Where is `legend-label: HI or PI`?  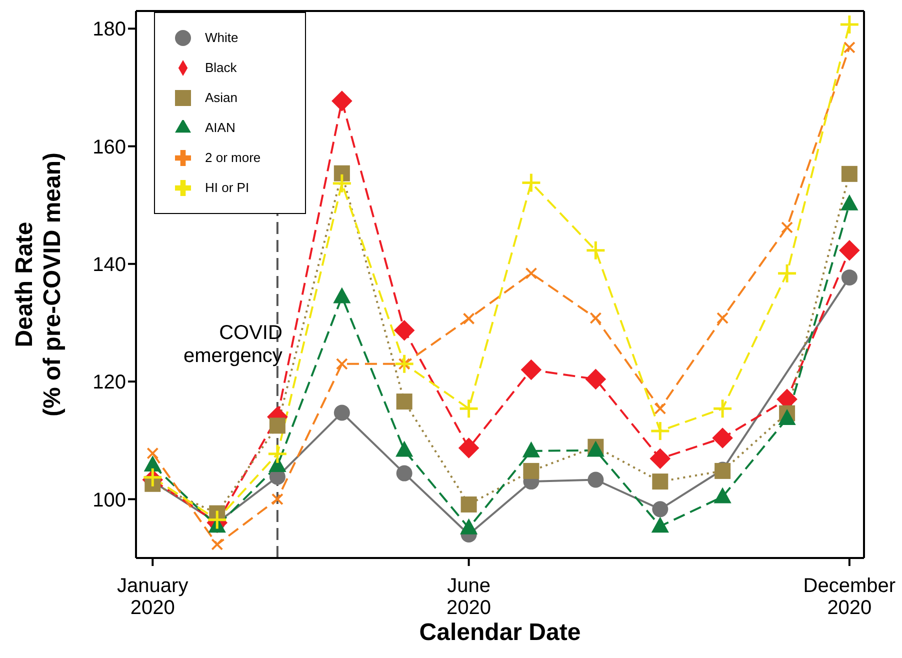
legend-label: HI or PI is located at coordinates (227, 187).